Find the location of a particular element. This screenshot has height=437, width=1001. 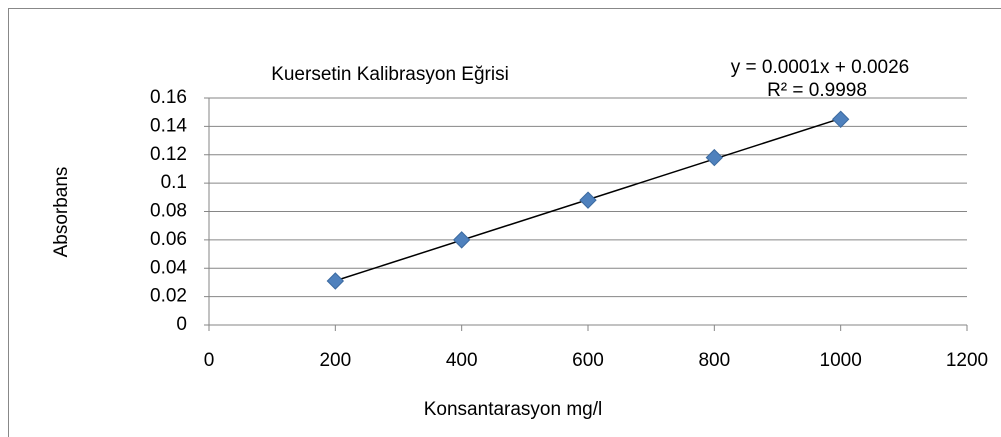

x-tick-label: 0 is located at coordinates (209, 360).